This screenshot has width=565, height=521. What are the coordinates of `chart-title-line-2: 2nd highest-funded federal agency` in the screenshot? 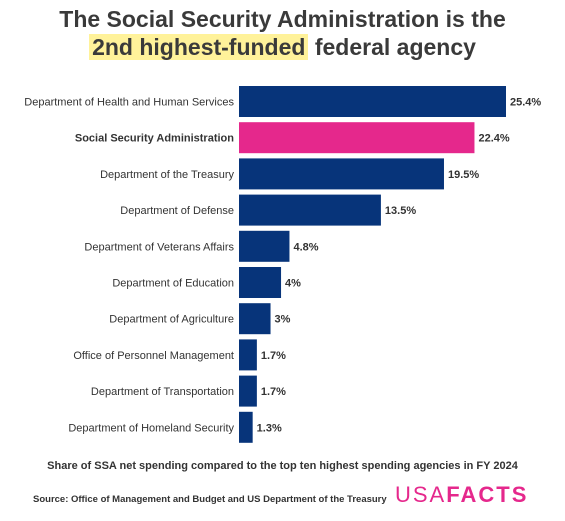 It's located at (282, 47).